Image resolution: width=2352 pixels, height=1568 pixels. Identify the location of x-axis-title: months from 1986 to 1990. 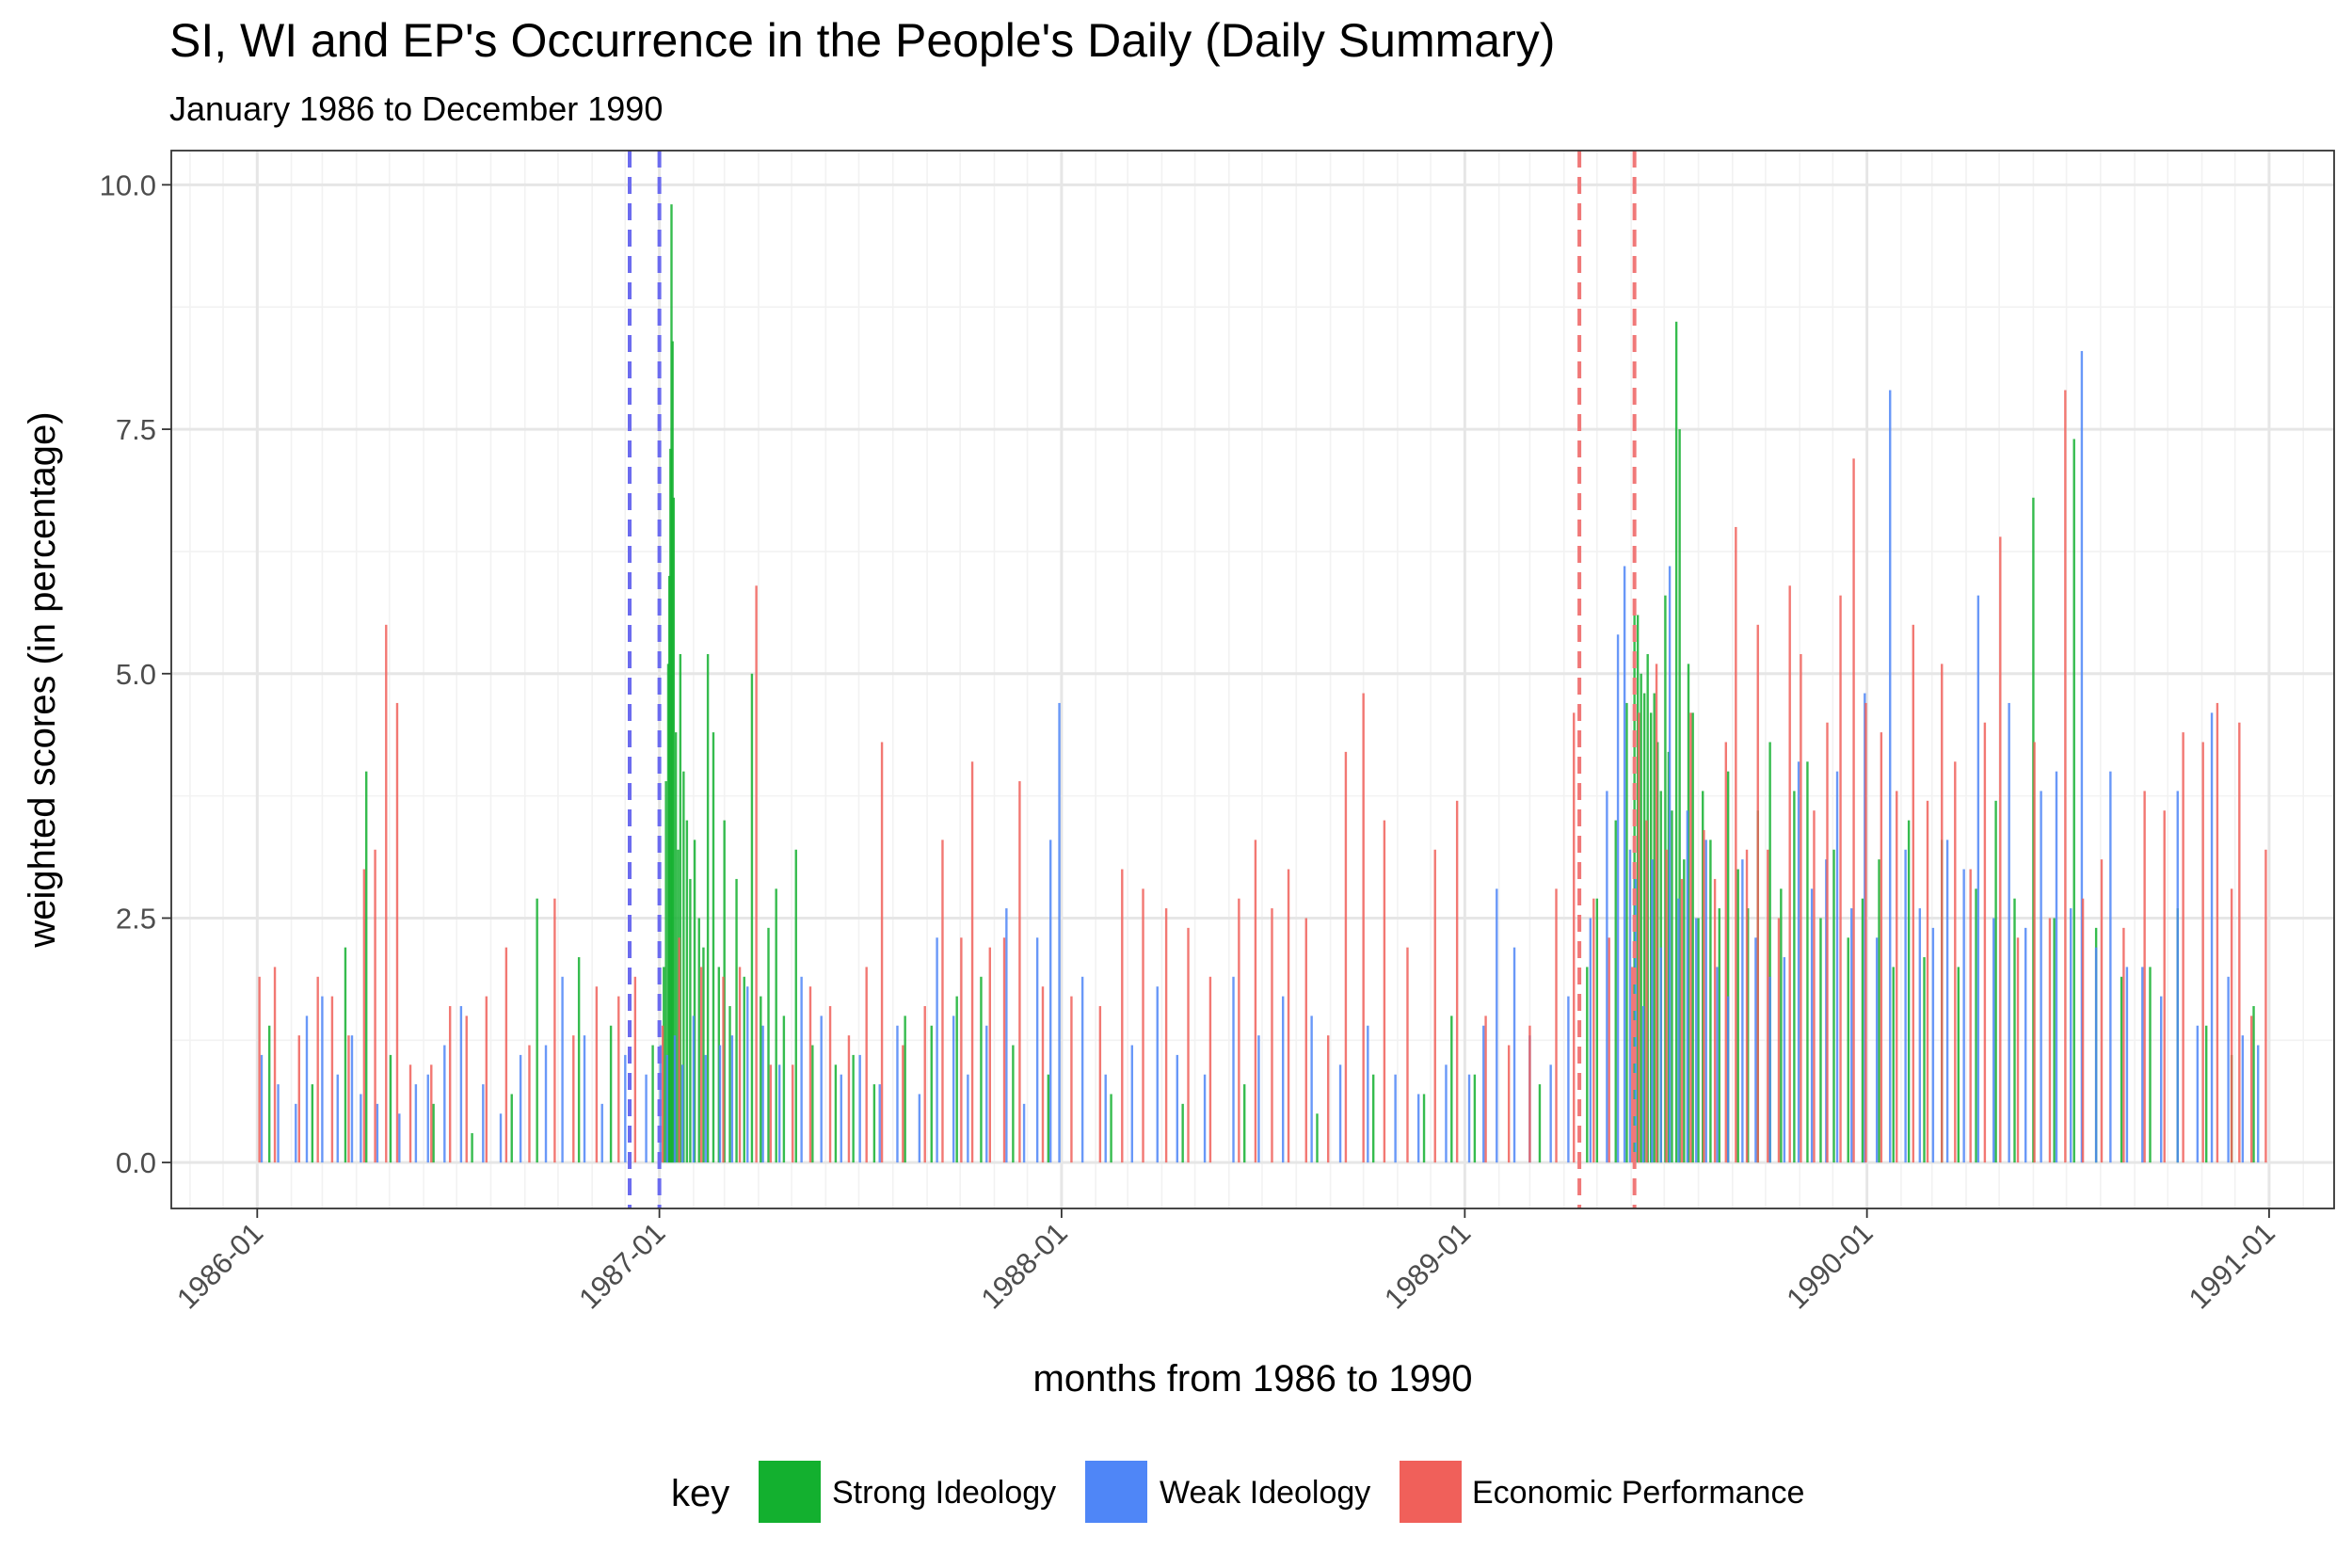
(1253, 1379).